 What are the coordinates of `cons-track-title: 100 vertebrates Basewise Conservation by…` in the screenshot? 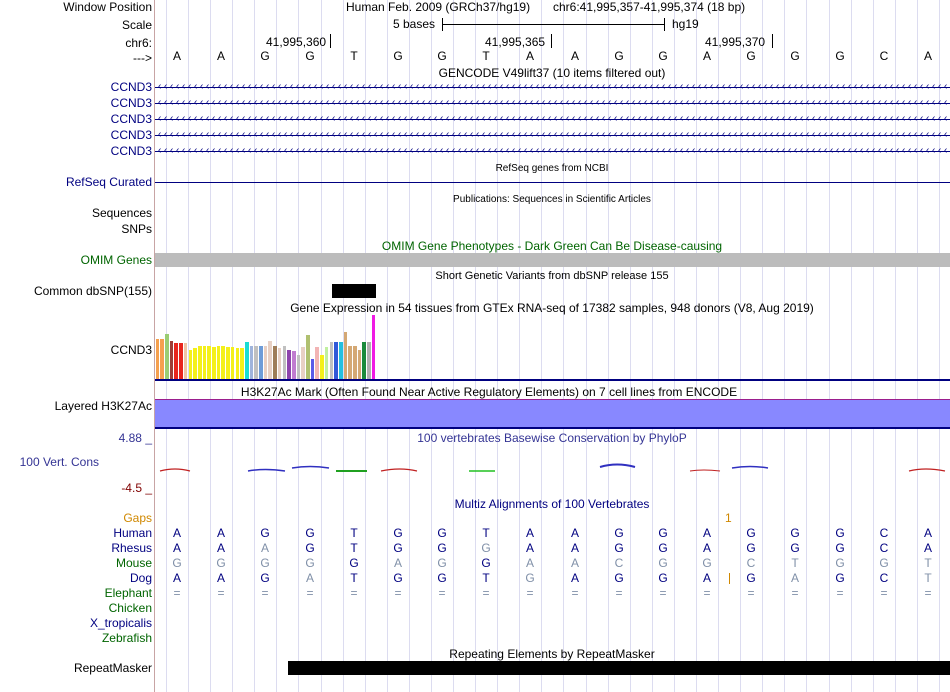 It's located at (552, 438).